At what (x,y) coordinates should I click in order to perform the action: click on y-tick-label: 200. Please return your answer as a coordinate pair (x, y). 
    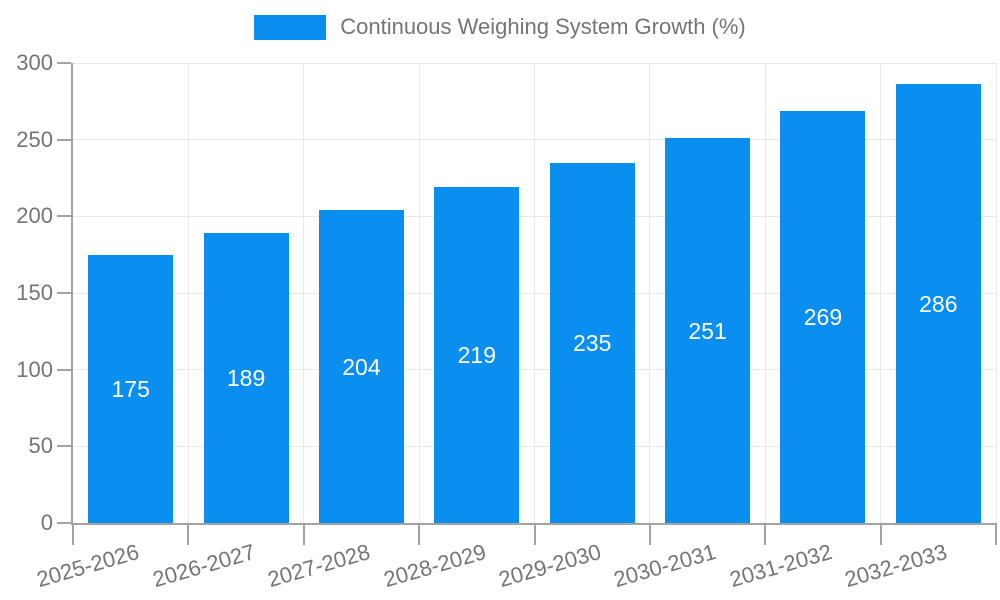
    Looking at the image, I should click on (34, 216).